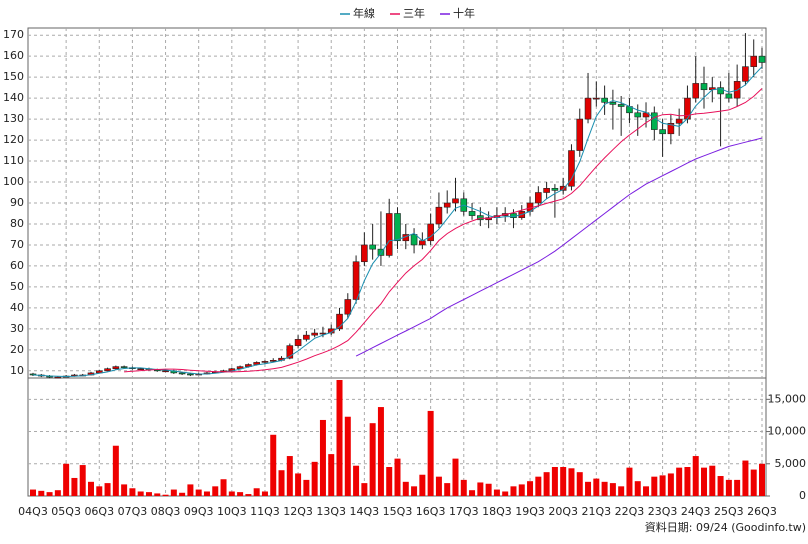  I want to click on legend-label: 三年, so click(414, 13).